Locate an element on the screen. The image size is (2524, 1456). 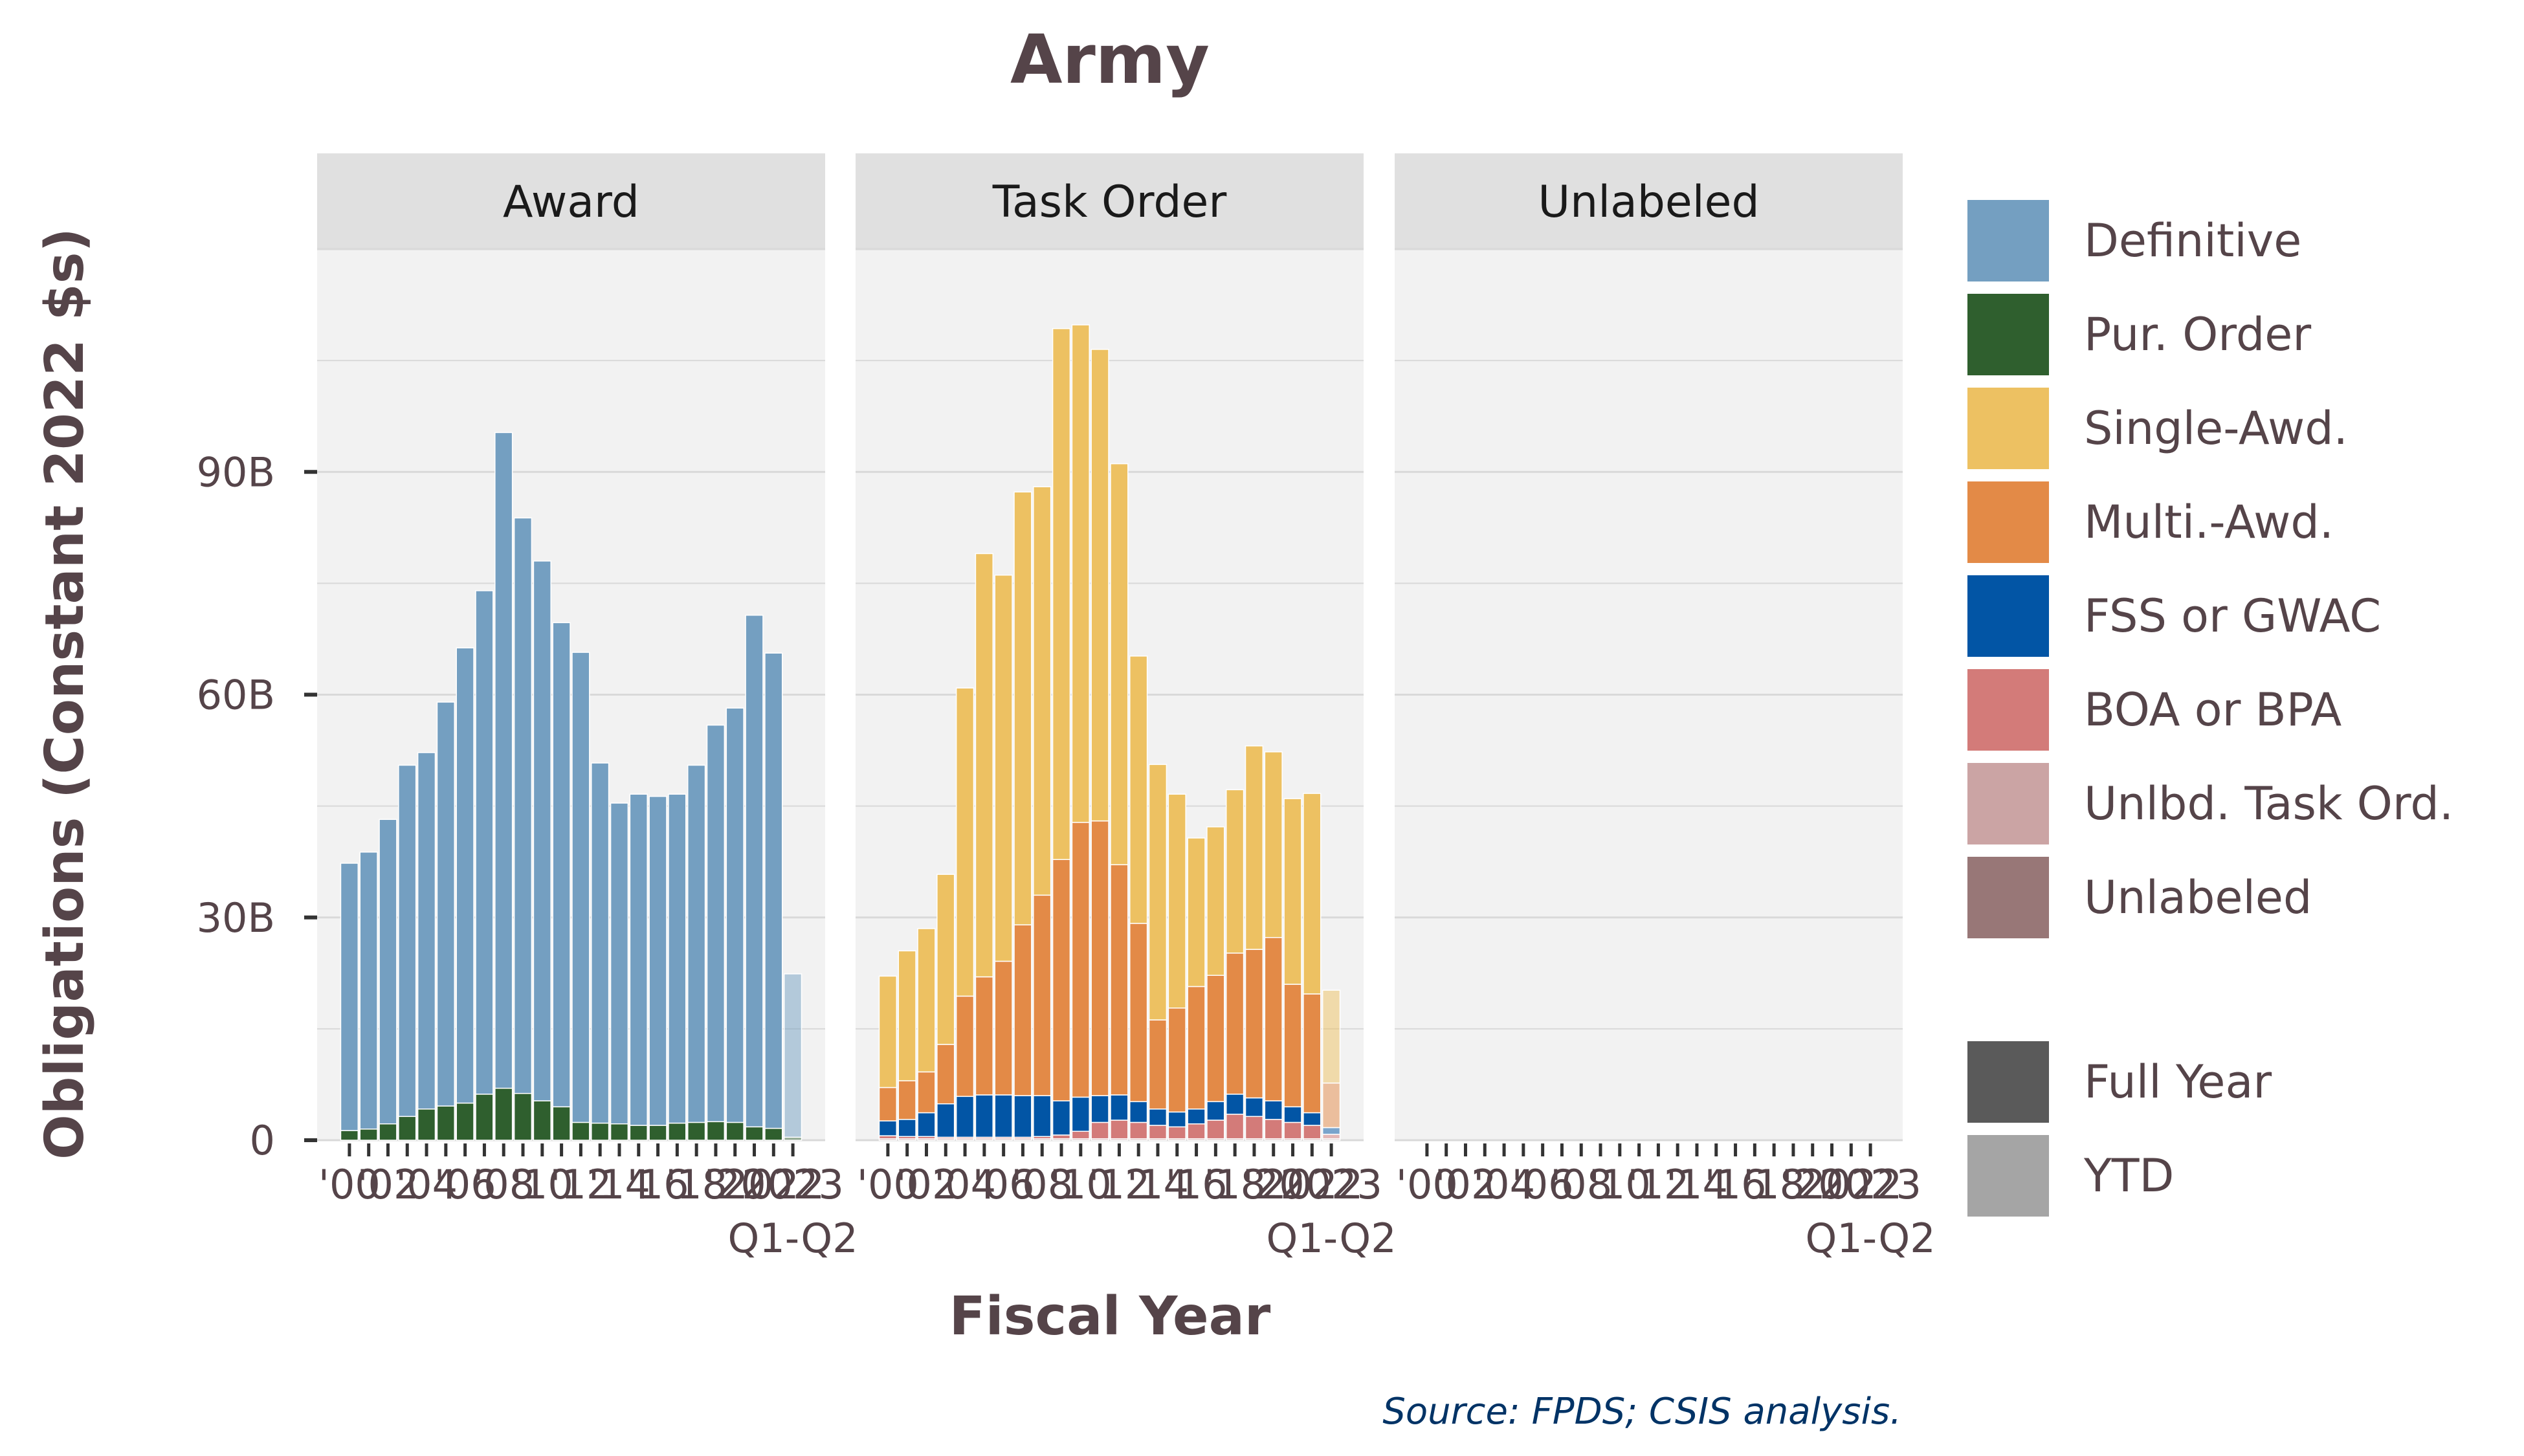
bar-multi-awd--2016 is located at coordinates (1196, 1048).